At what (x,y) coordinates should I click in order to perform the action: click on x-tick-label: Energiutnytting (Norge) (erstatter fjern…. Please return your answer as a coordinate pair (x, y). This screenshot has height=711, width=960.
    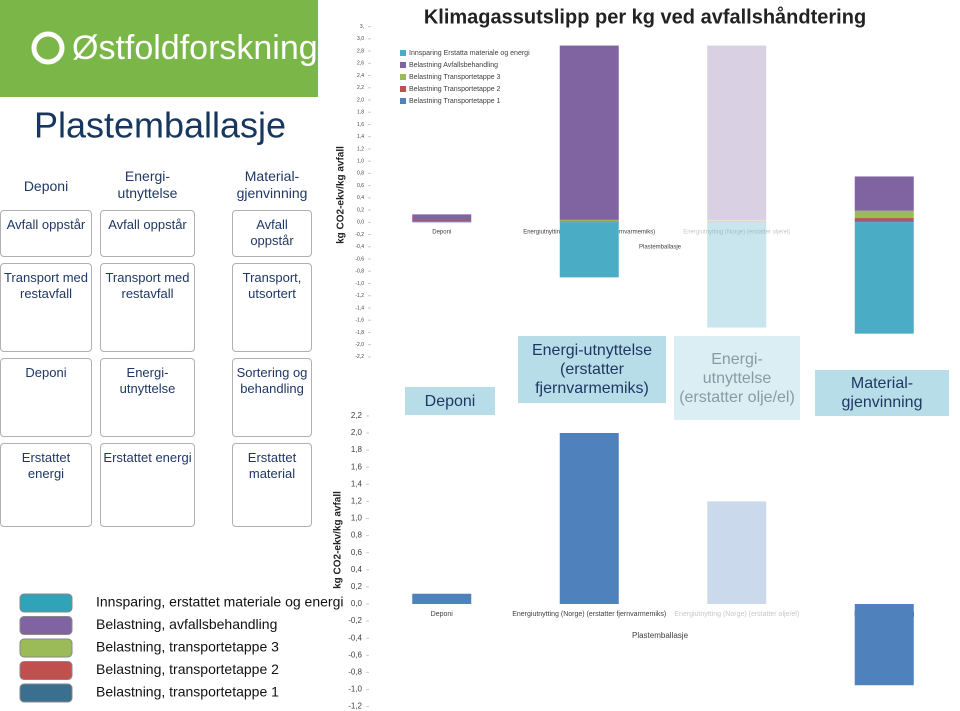
    Looking at the image, I should click on (589, 614).